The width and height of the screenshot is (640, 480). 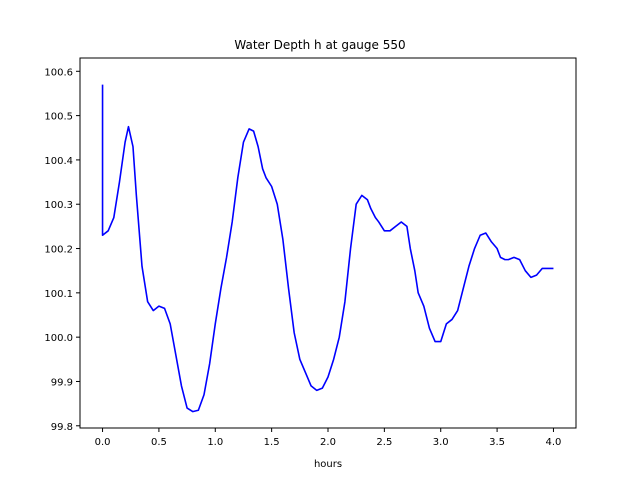 What do you see at coordinates (62, 382) in the screenshot?
I see `y-tick-label: 99.9` at bounding box center [62, 382].